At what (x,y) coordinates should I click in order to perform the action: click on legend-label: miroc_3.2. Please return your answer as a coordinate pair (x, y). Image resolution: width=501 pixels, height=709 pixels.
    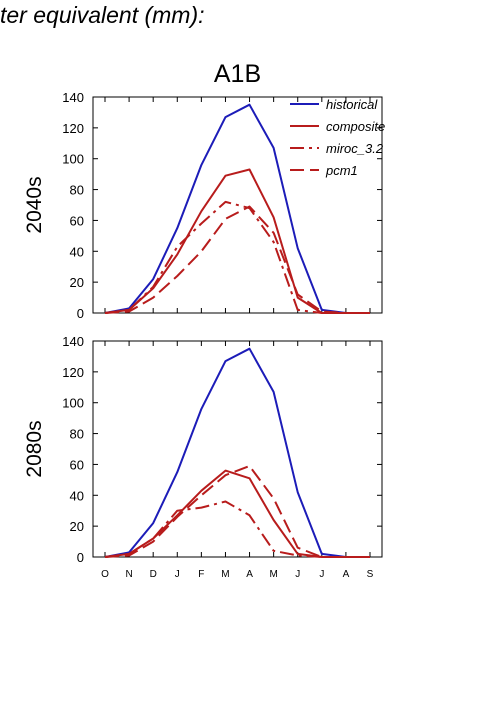
    Looking at the image, I should click on (355, 148).